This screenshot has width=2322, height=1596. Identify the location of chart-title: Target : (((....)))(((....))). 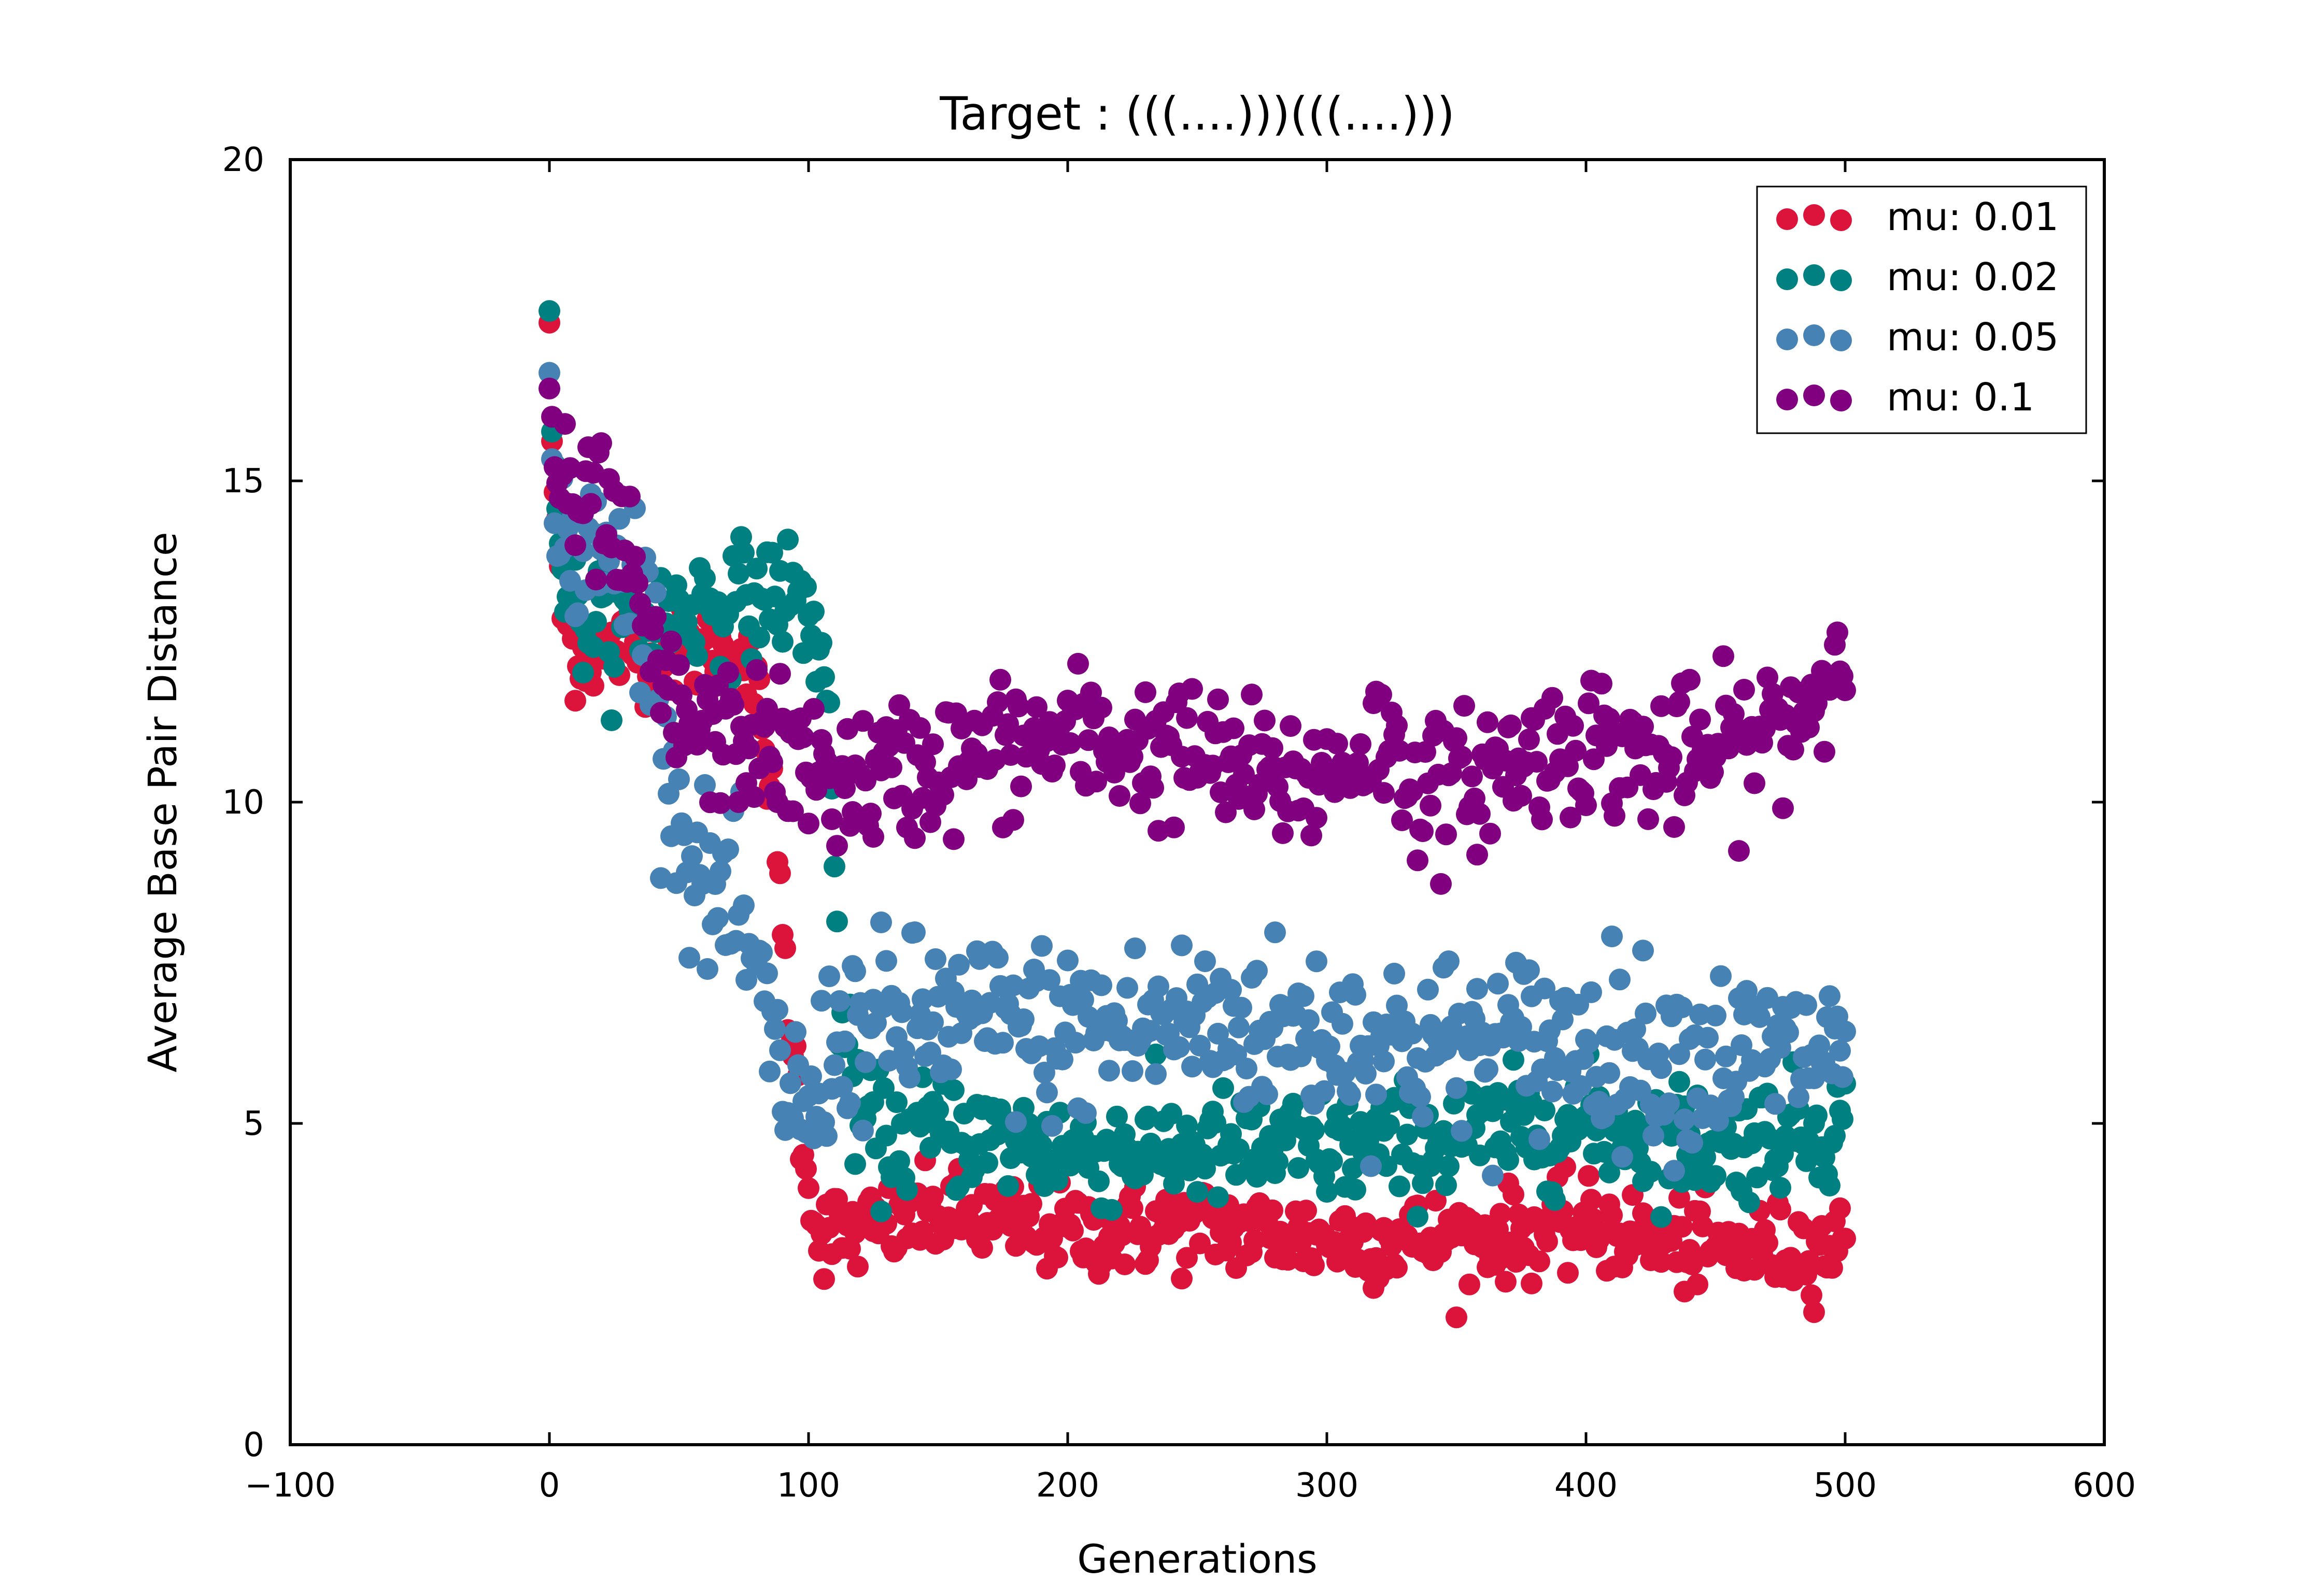
(1197, 113).